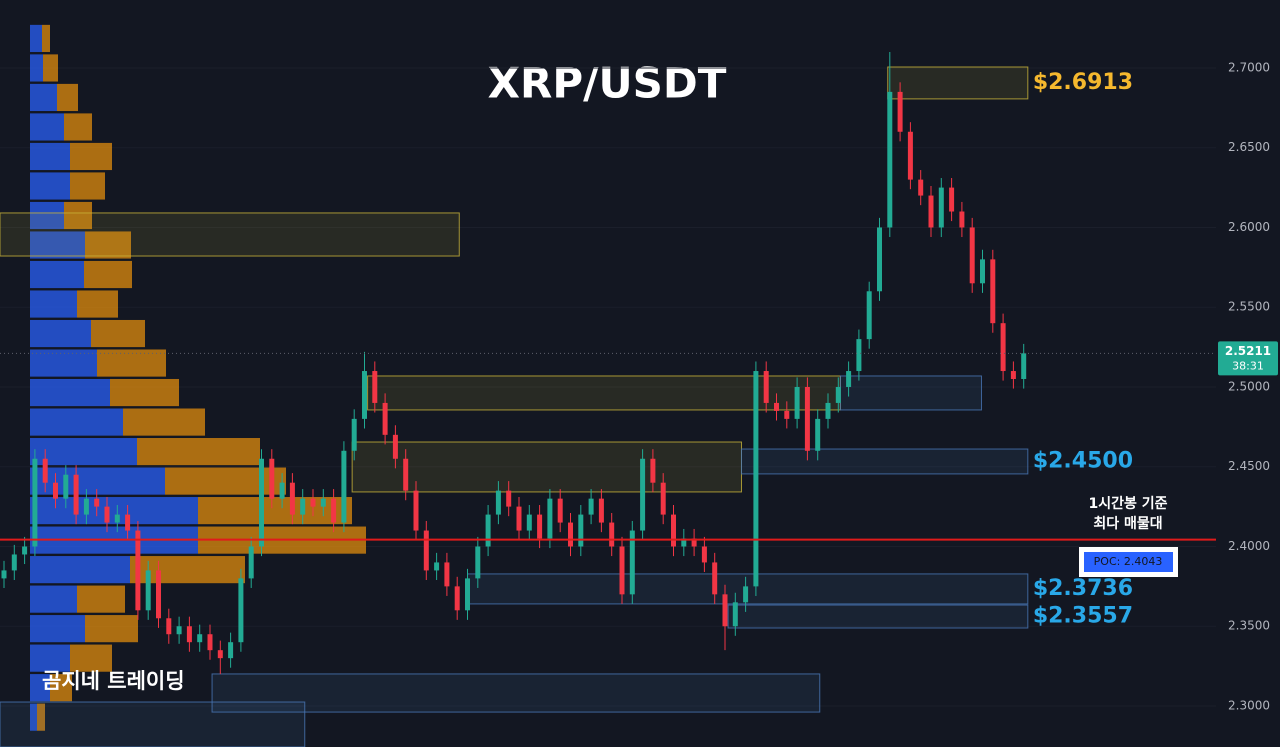 Image resolution: width=1280 pixels, height=747 pixels. What do you see at coordinates (1127, 503) in the screenshot?
I see `poc-note: 1시간봉 기준` at bounding box center [1127, 503].